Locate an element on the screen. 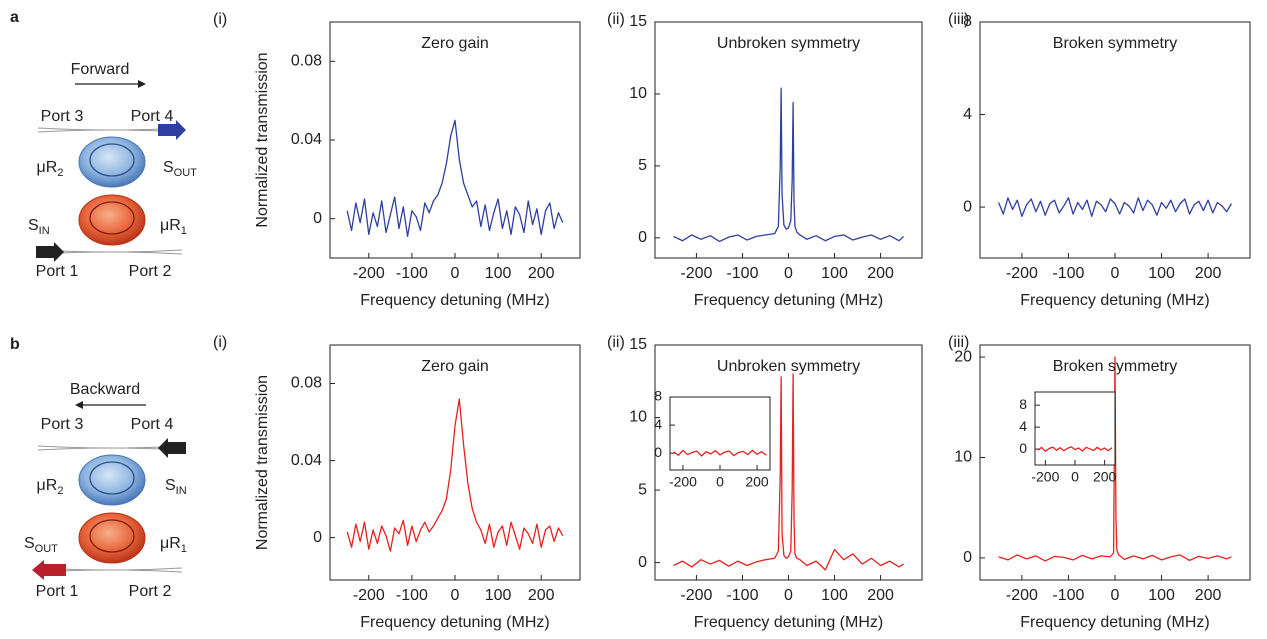 The image size is (1267, 639). resonator-label-sub: 1 is located at coordinates (184, 549).